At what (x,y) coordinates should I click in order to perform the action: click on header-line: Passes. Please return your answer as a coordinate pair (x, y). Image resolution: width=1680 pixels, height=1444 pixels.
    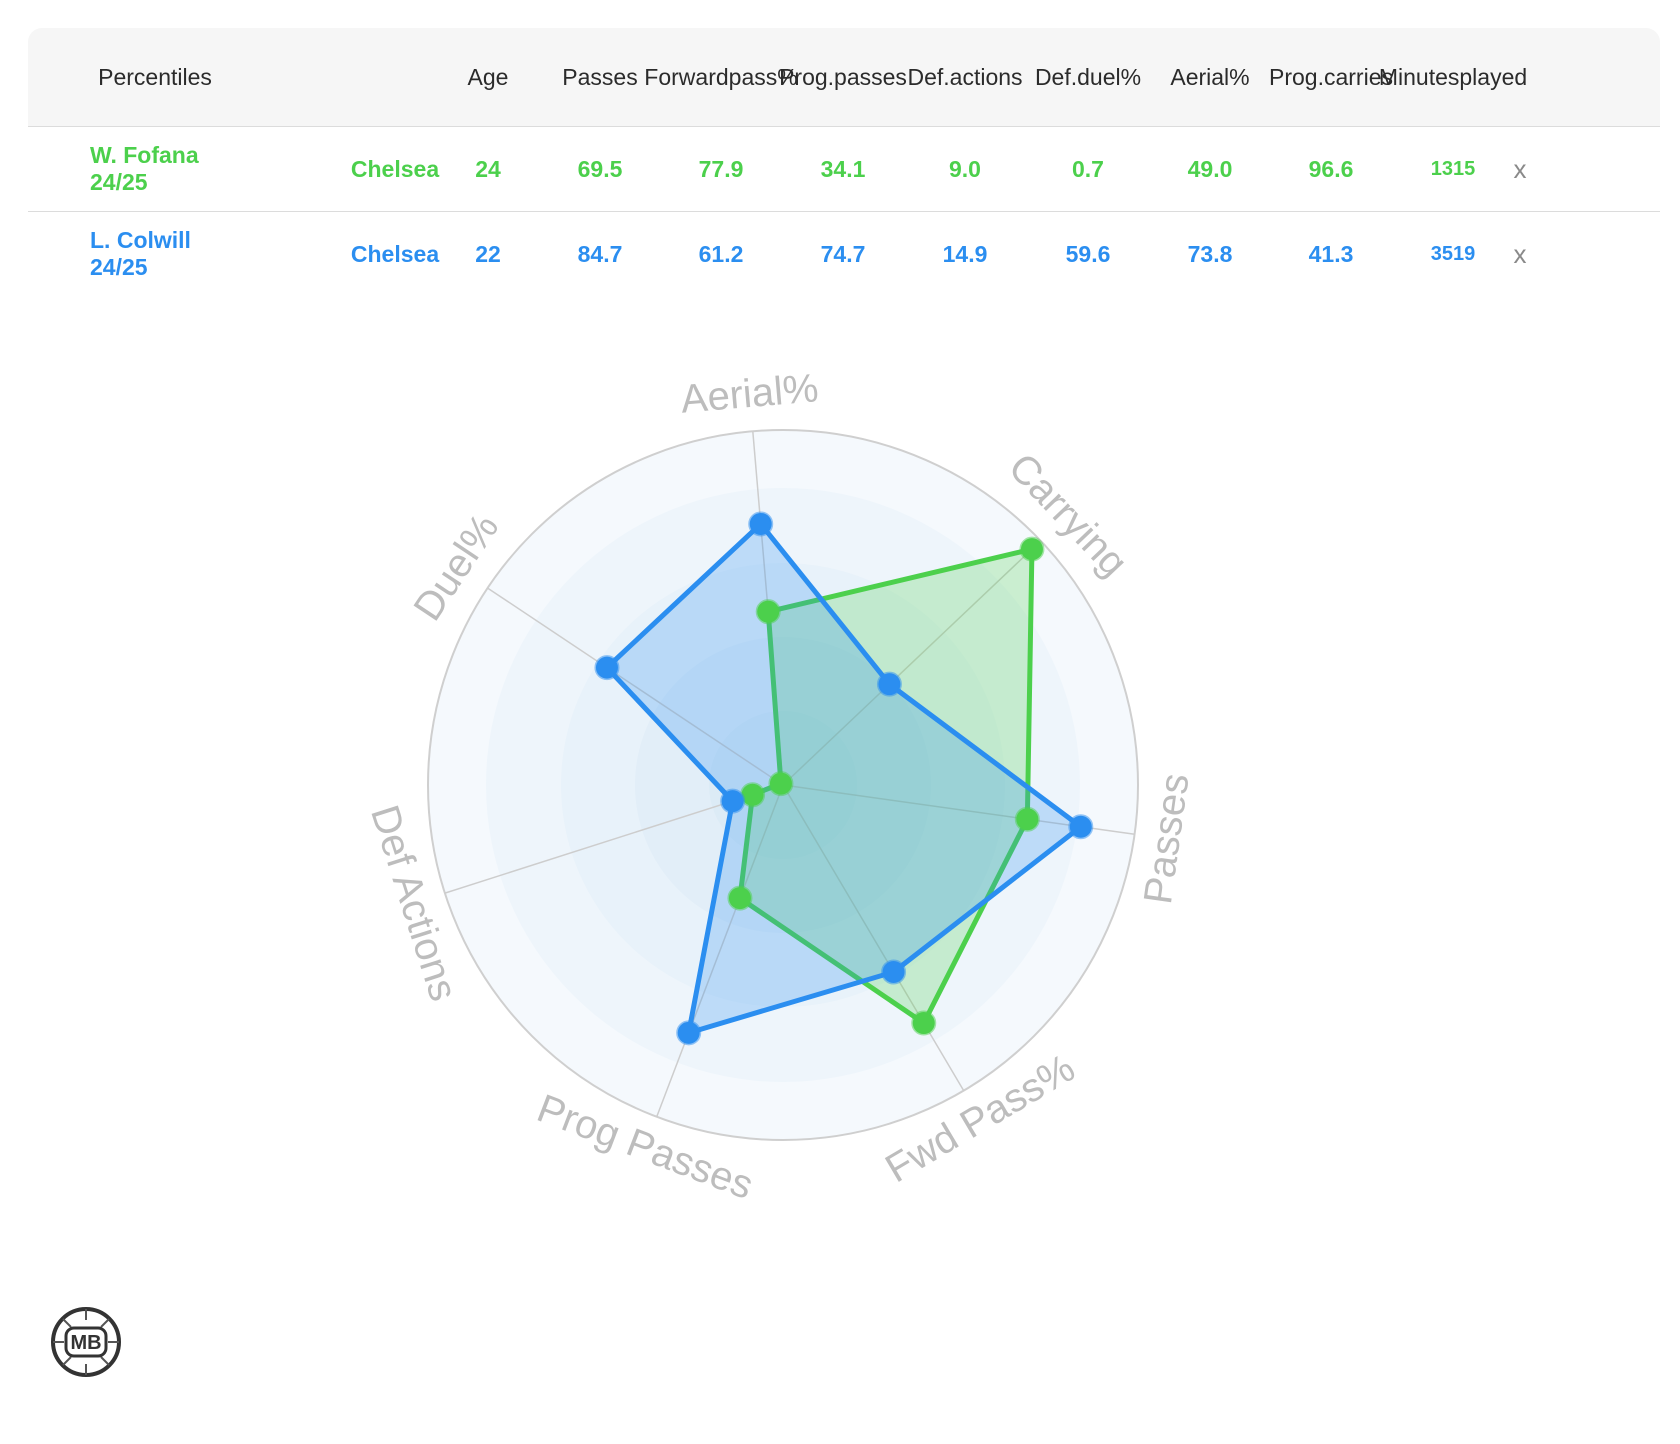
    Looking at the image, I should click on (600, 77).